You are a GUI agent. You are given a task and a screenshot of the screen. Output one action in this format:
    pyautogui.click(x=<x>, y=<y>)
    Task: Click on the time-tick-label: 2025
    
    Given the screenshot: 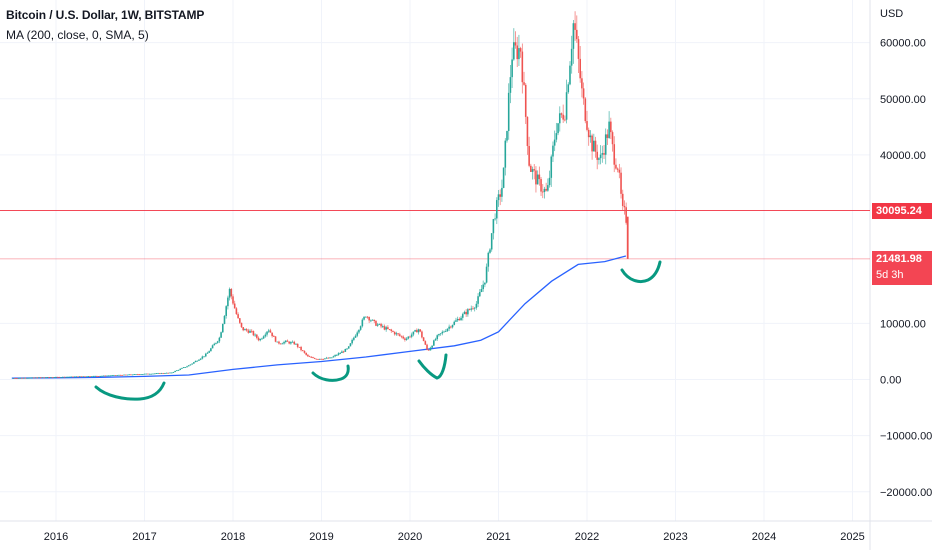 What is the action you would take?
    pyautogui.click(x=852, y=537)
    